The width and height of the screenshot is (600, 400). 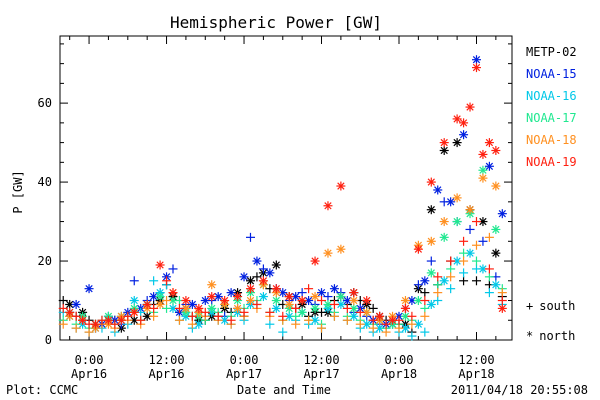 I want to click on y-tick-label: 20, so click(x=45, y=261).